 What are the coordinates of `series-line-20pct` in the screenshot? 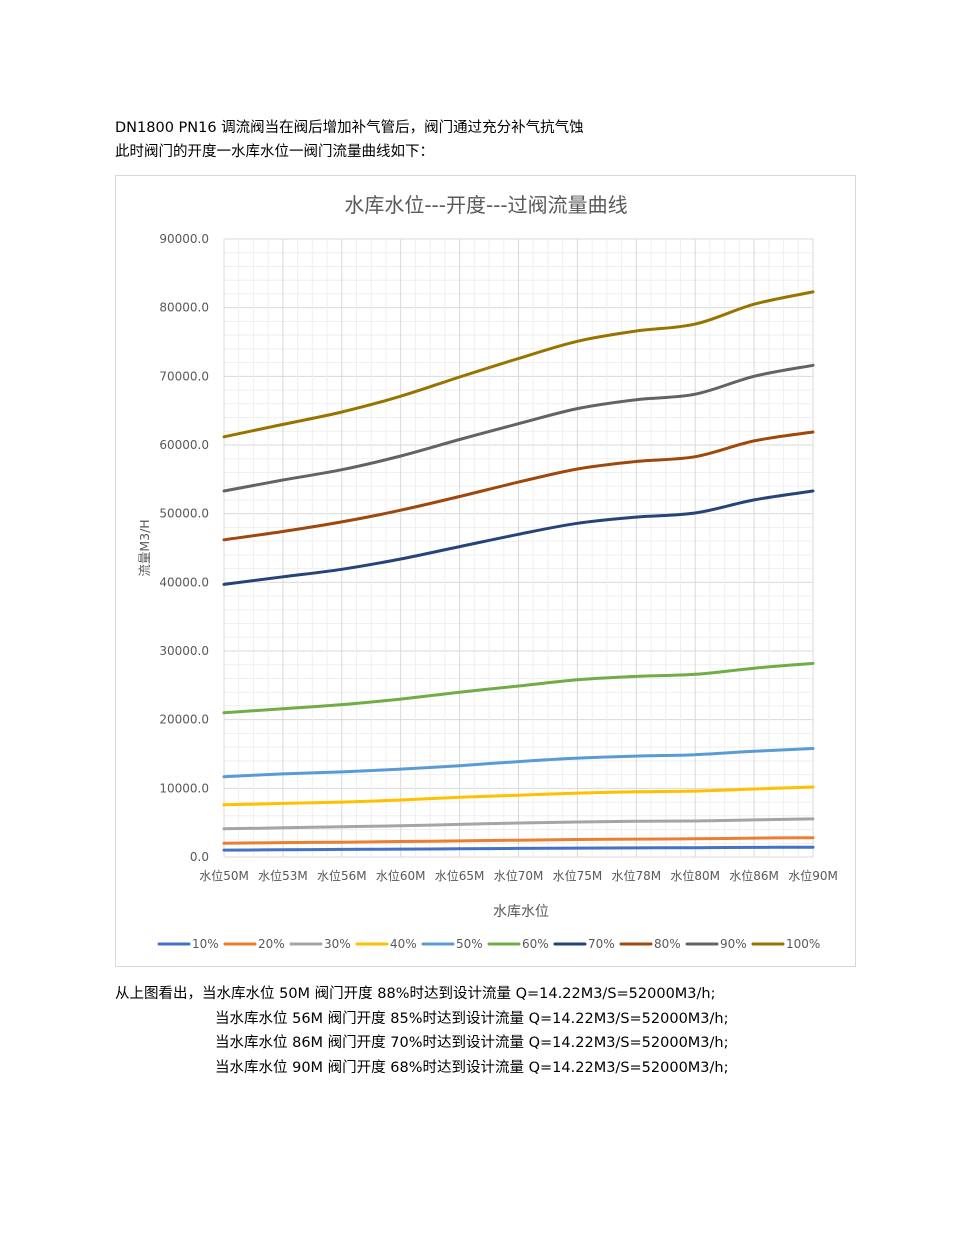 It's located at (518, 840).